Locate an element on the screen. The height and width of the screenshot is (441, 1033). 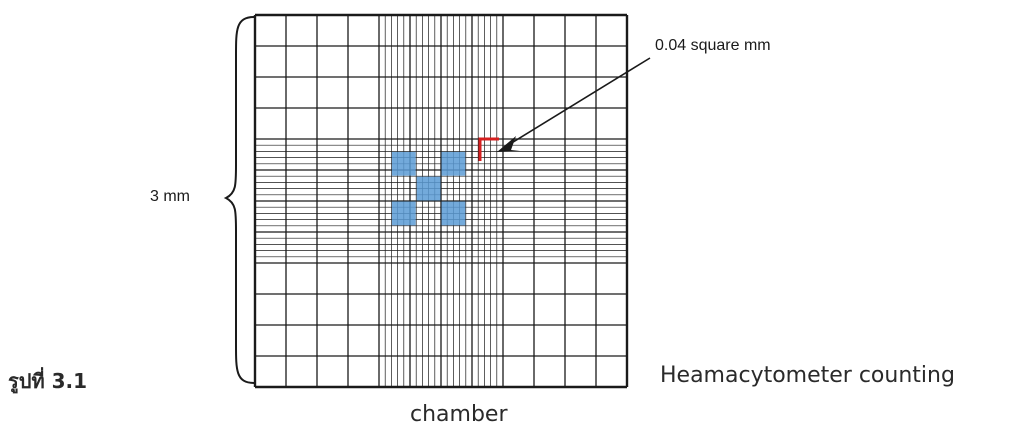
highlighted-squares is located at coordinates (428, 188).